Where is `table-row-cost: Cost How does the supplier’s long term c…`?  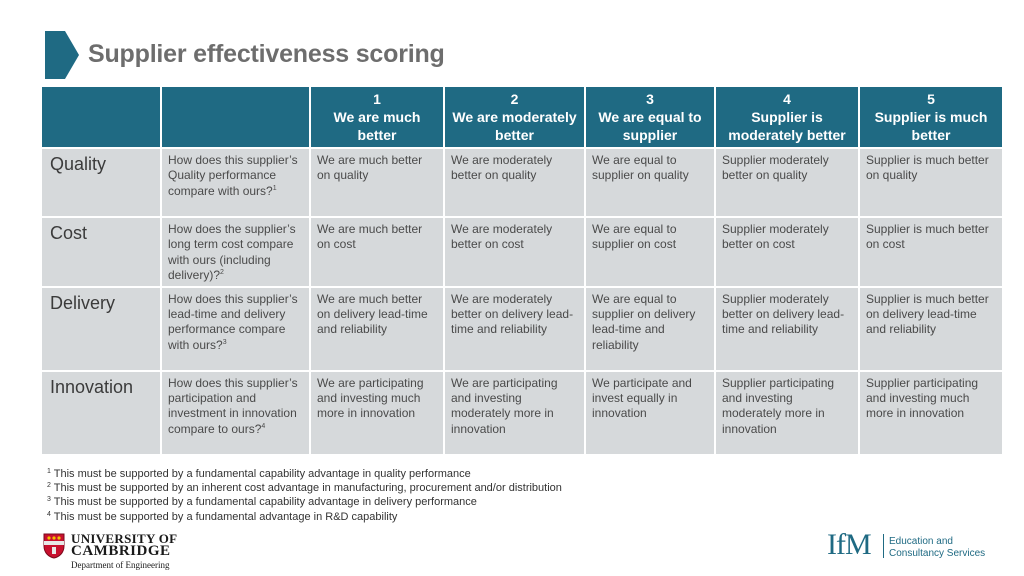 table-row-cost: Cost How does the supplier’s long term c… is located at coordinates (522, 252).